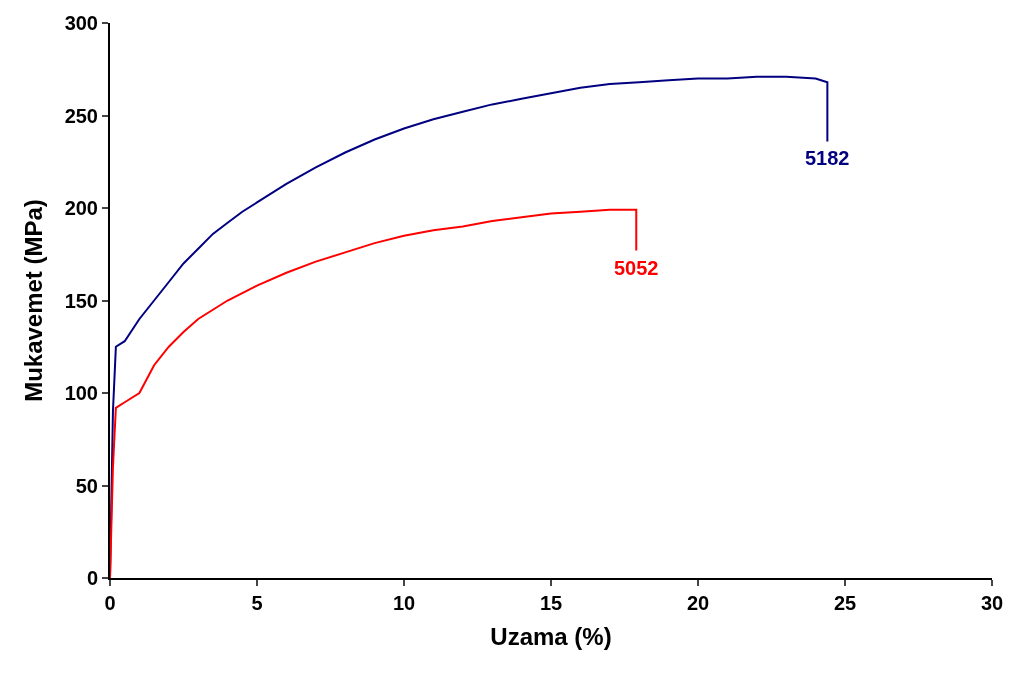 The height and width of the screenshot is (688, 1019). What do you see at coordinates (86, 485) in the screenshot?
I see `y-tick-label: 50` at bounding box center [86, 485].